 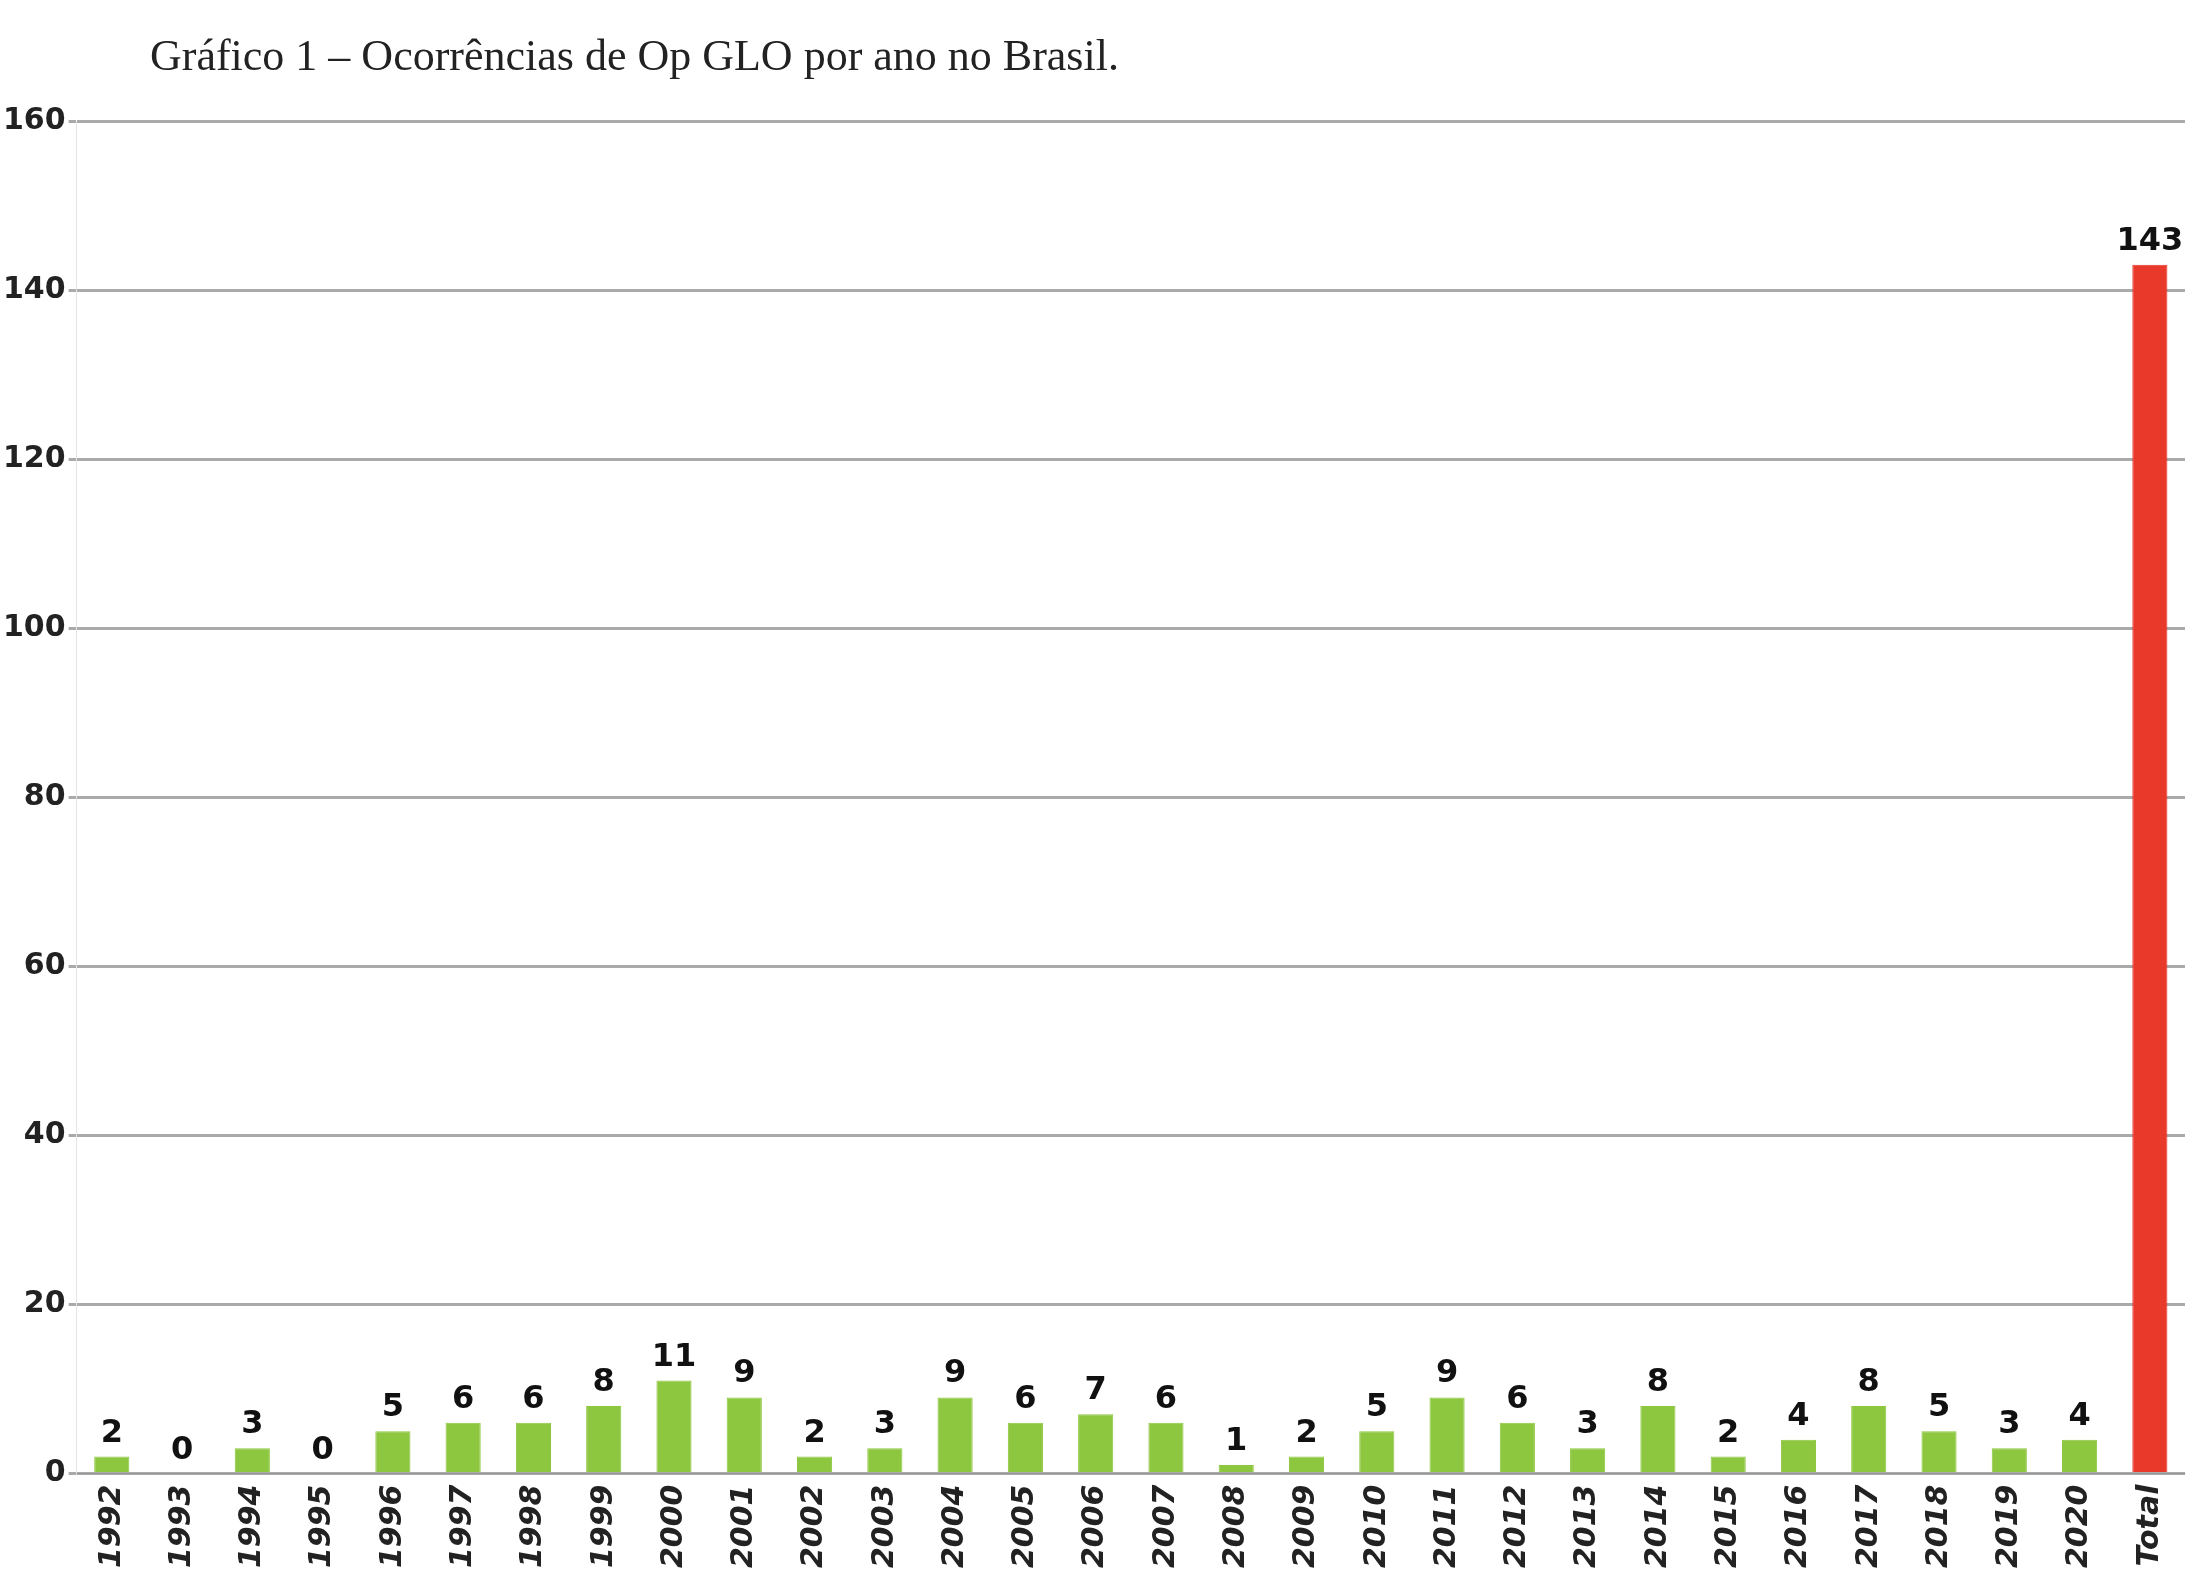 What do you see at coordinates (1796, 1526) in the screenshot?
I see `x-tick-label: 2016` at bounding box center [1796, 1526].